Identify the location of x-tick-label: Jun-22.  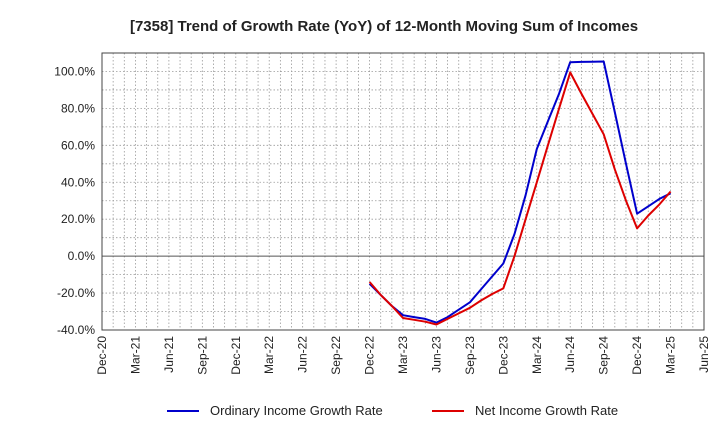
(303, 354).